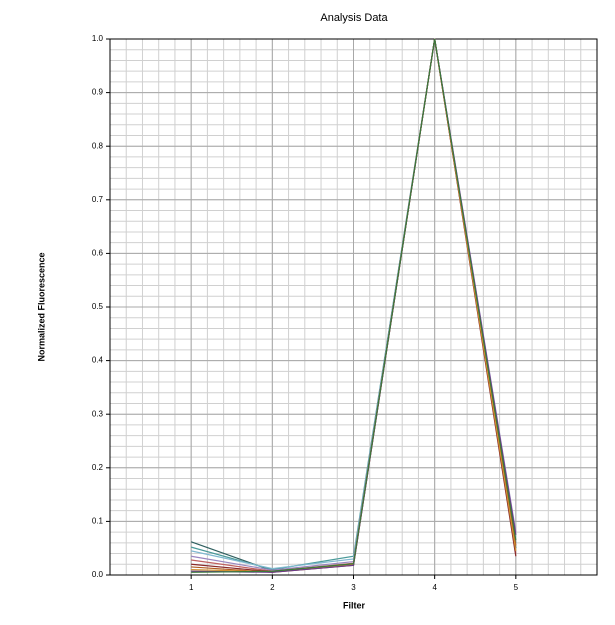  I want to click on x-tick-label: 2, so click(272, 587).